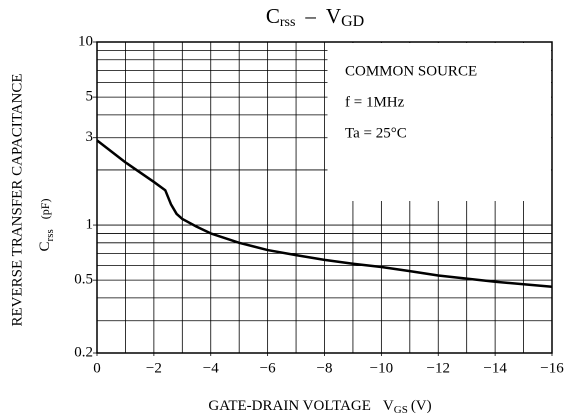 This screenshot has height=420, width=572. What do you see at coordinates (90, 224) in the screenshot?
I see `y-tick-label: 1` at bounding box center [90, 224].